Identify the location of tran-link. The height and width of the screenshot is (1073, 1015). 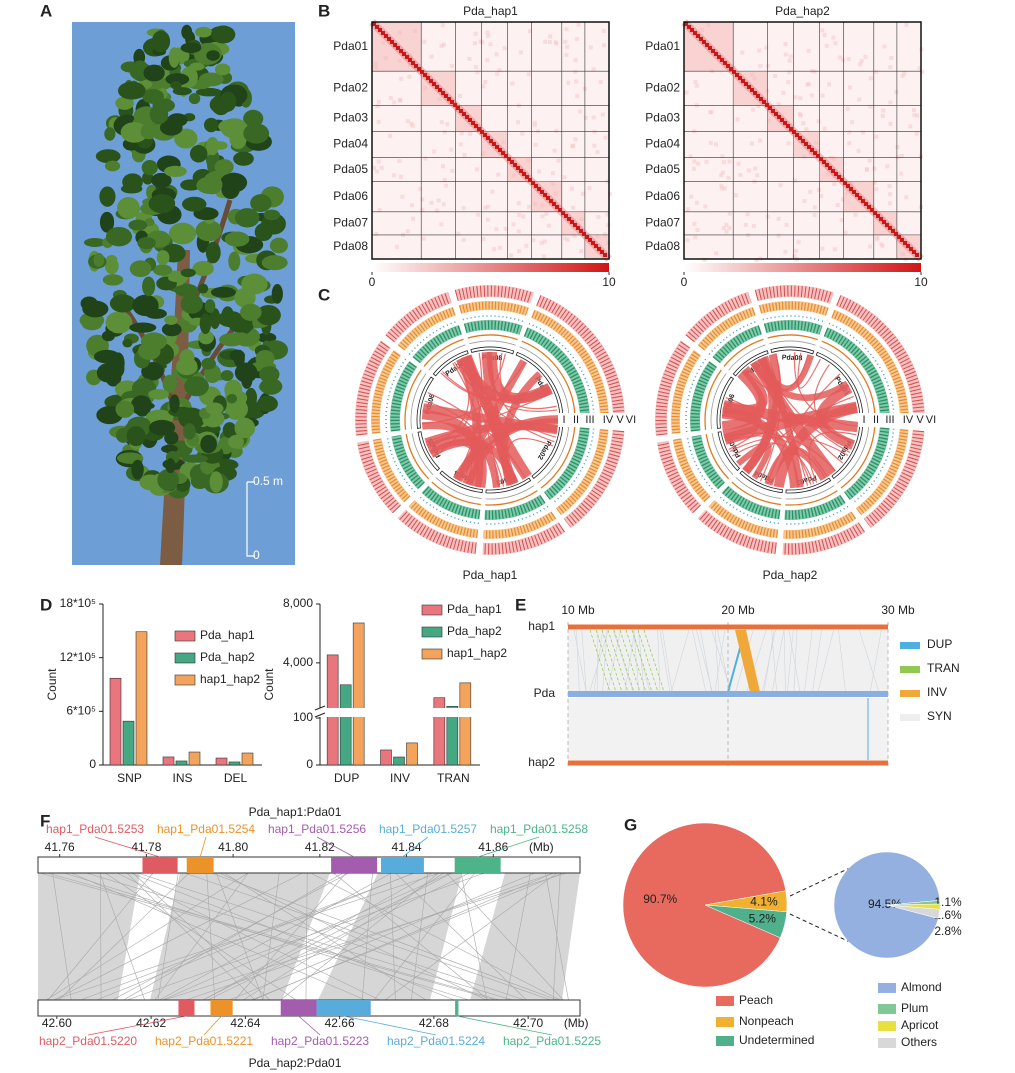
(654, 661).